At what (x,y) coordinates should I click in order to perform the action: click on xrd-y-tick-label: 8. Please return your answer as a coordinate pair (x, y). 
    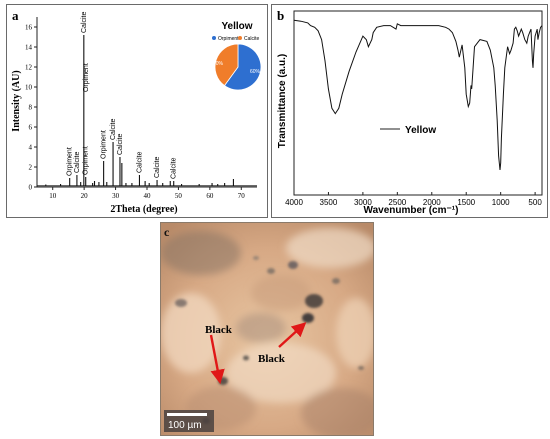
    Looking at the image, I should click on (31, 108).